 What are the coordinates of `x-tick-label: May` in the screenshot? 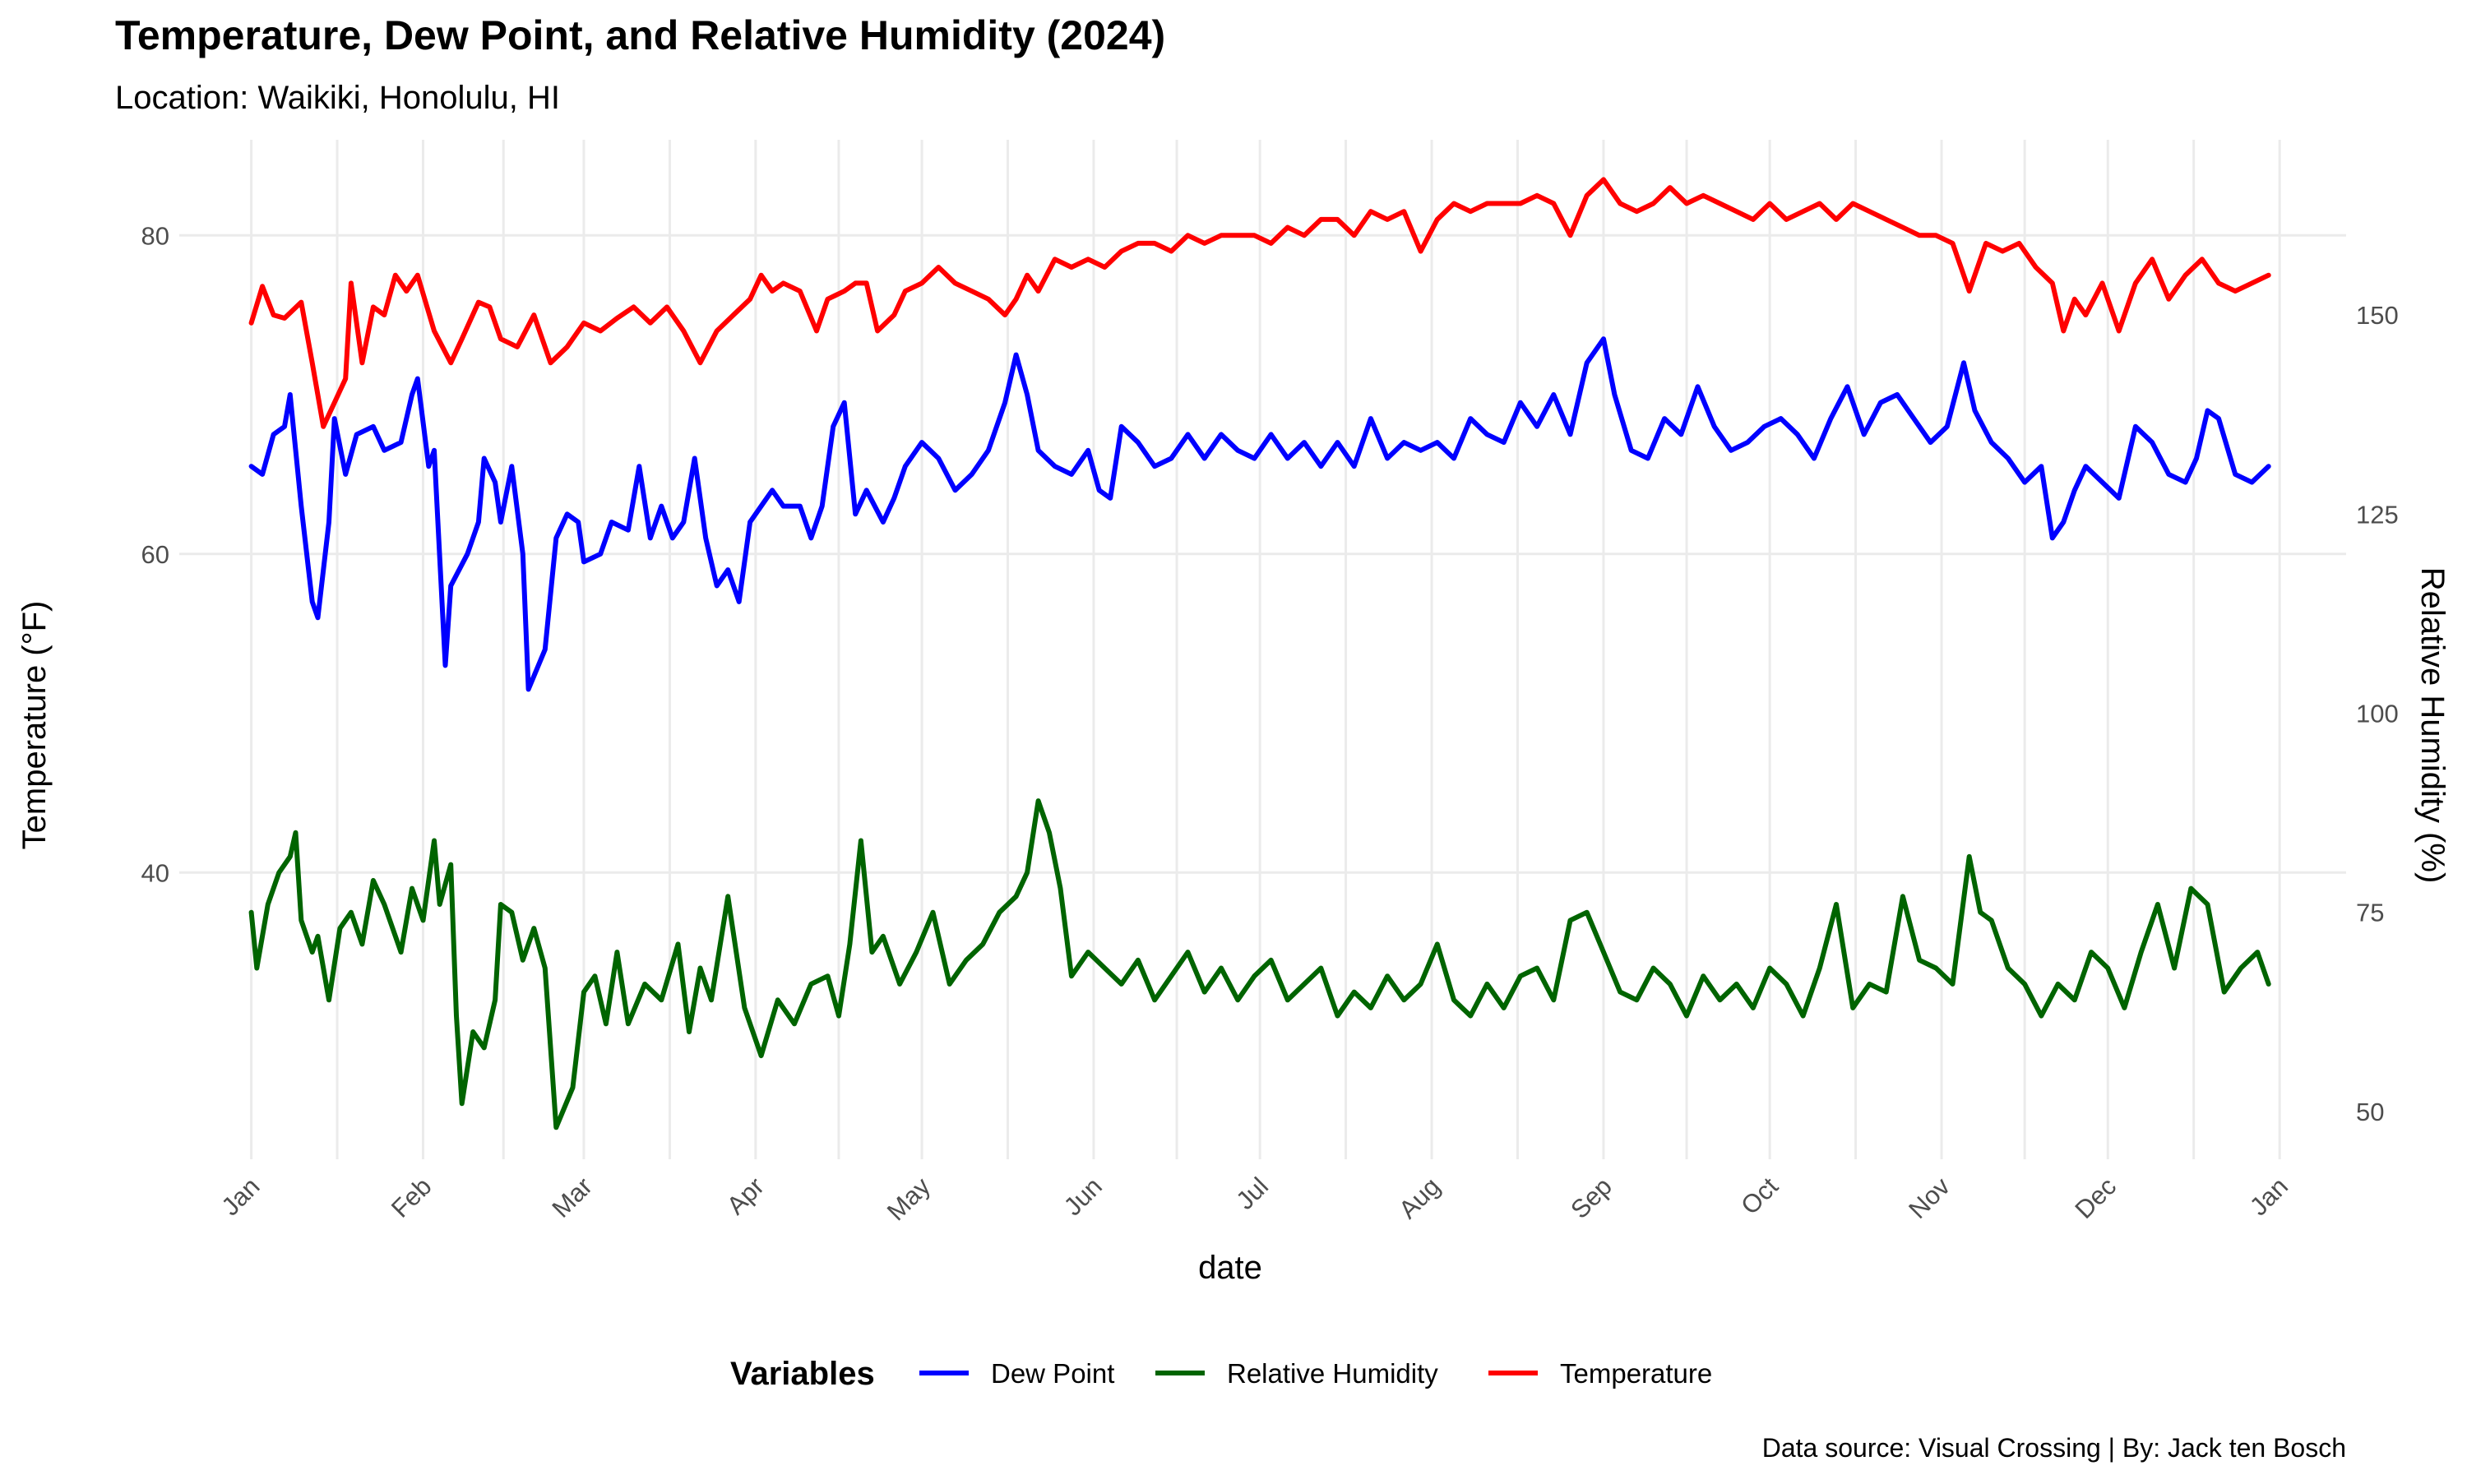 It's located at (909, 1199).